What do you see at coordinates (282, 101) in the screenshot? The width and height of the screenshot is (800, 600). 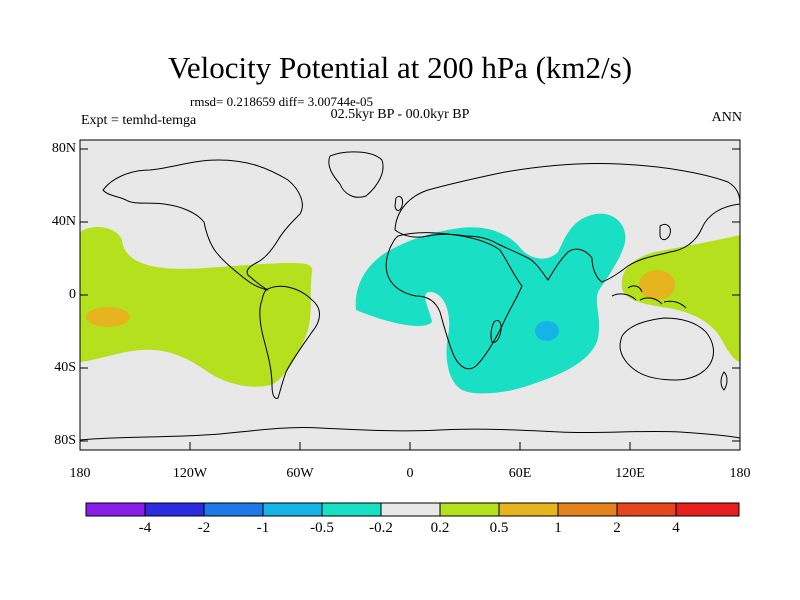 I see `stats-line: rmsd= 0.218659 diff= 3.00744e-05` at bounding box center [282, 101].